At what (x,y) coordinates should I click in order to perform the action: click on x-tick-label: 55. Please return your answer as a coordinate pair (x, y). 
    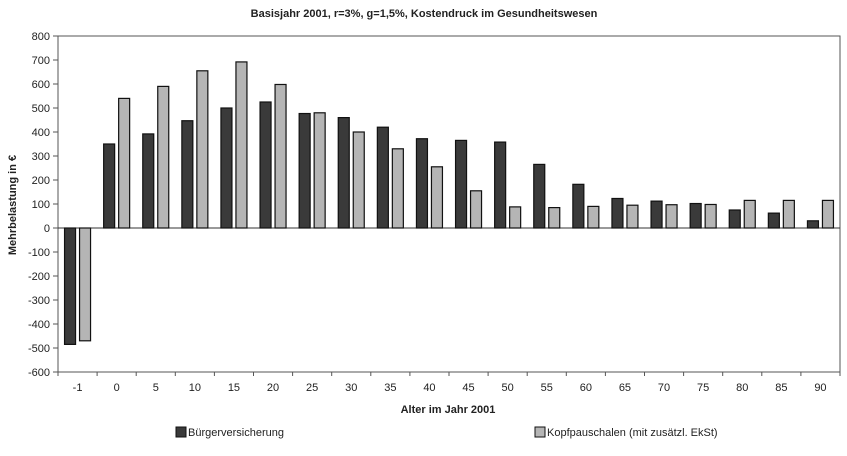
    Looking at the image, I should click on (547, 388).